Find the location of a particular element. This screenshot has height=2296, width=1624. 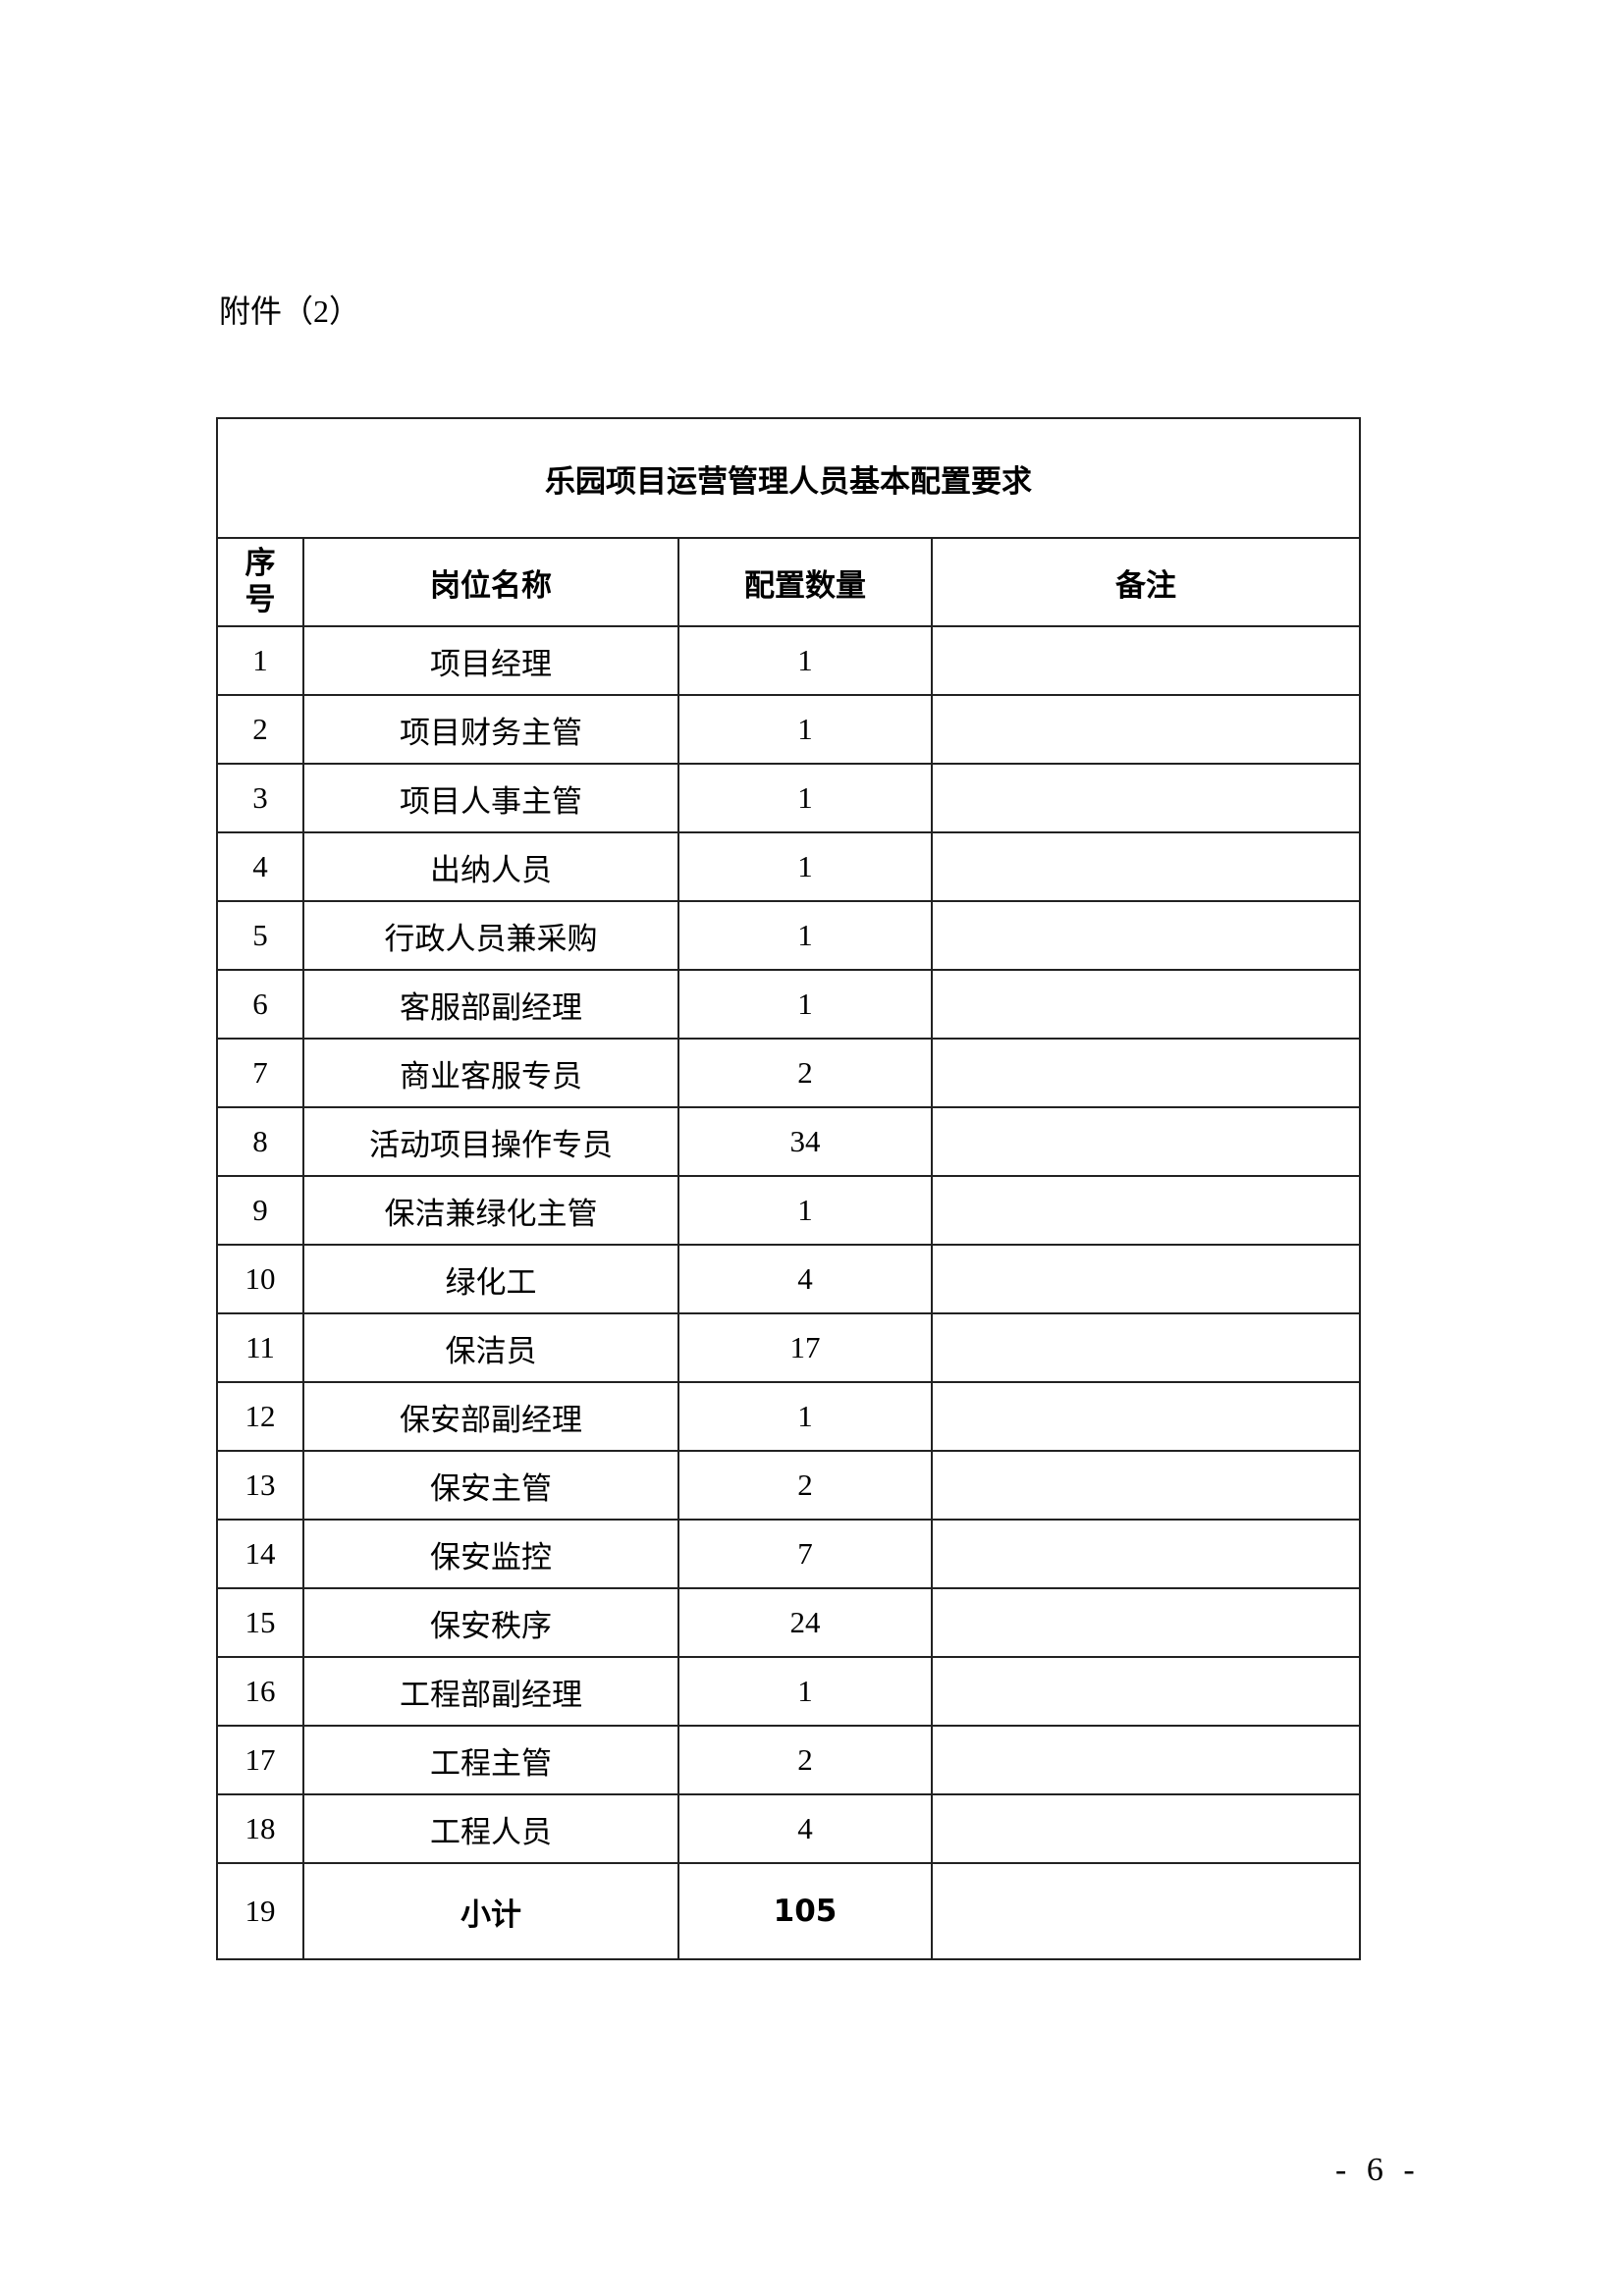

cell-position: 项目财务主管 is located at coordinates (490, 730).